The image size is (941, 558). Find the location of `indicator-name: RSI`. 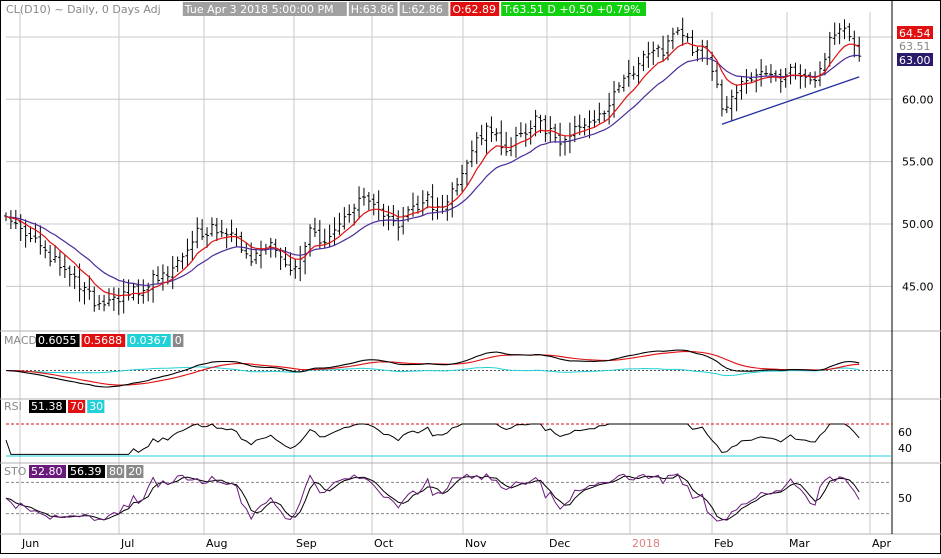

indicator-name: RSI is located at coordinates (13, 406).